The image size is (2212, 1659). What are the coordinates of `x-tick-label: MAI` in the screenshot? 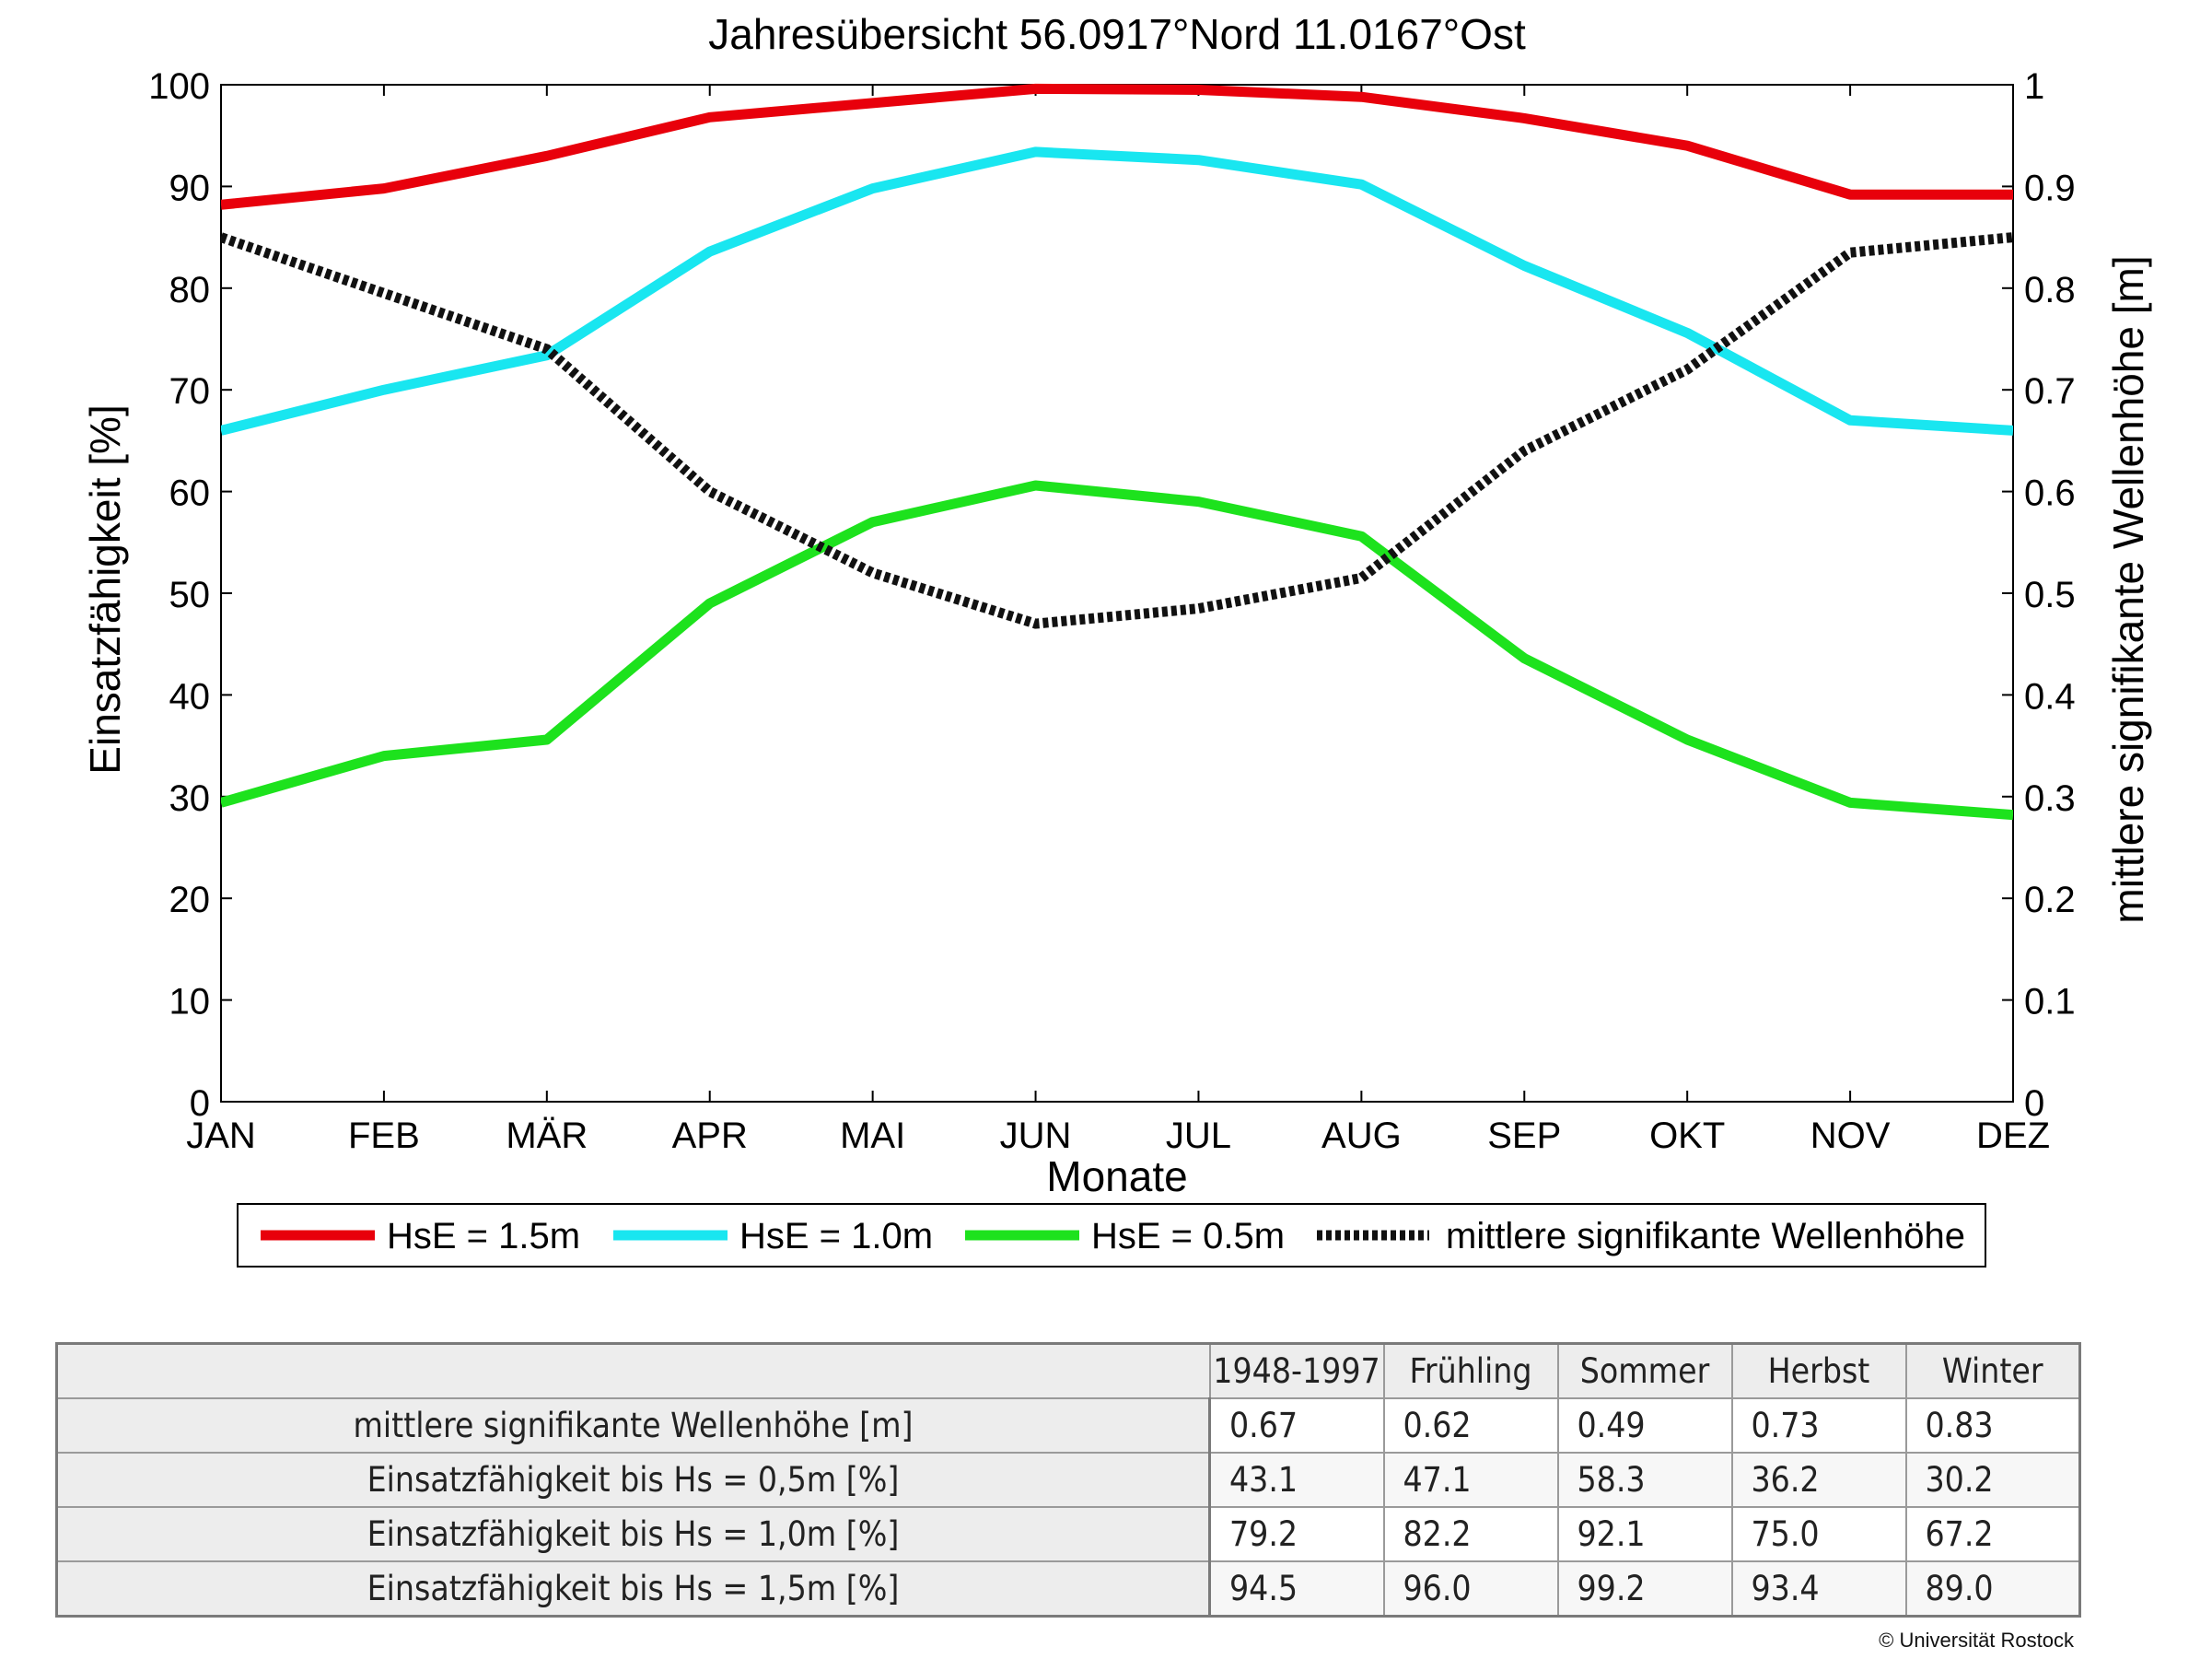 It's located at (873, 1136).